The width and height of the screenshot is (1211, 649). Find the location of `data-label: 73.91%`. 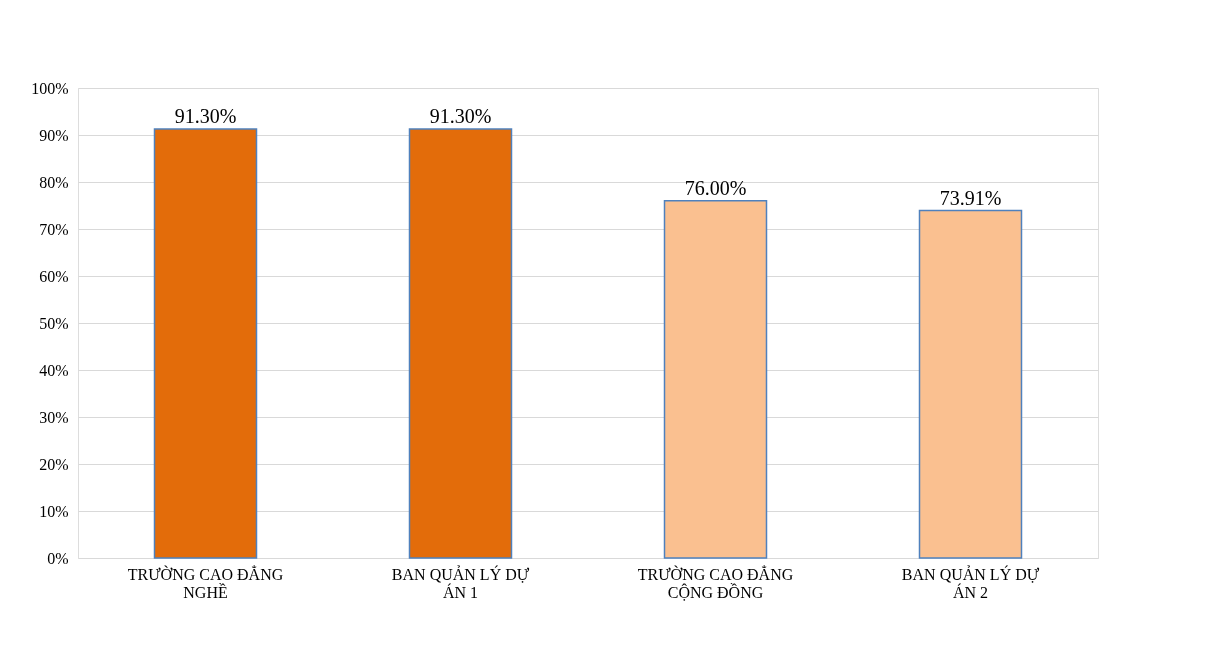

data-label: 73.91% is located at coordinates (970, 197).